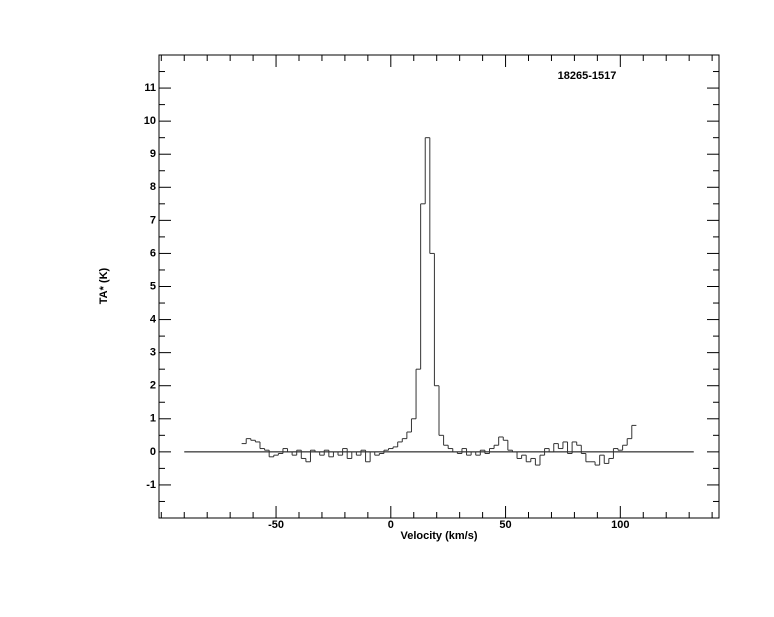  I want to click on x-tick-label: 100, so click(620, 525).